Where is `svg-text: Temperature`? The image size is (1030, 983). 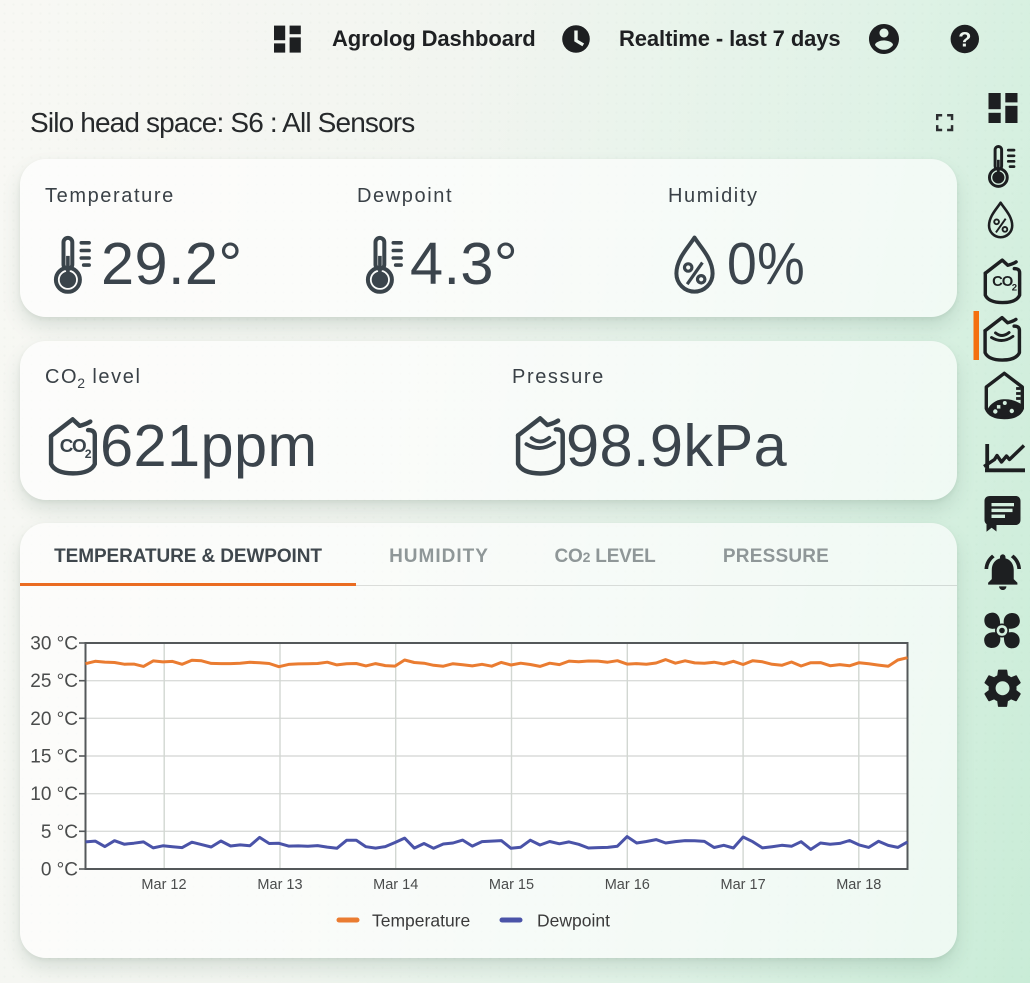
svg-text: Temperature is located at coordinates (421, 921).